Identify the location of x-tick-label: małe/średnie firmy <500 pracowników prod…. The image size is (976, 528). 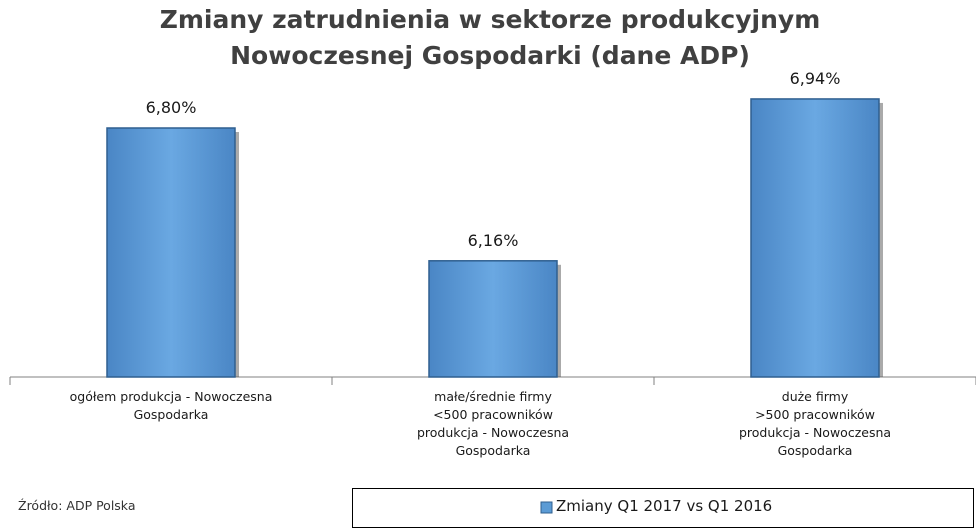
(493, 423).